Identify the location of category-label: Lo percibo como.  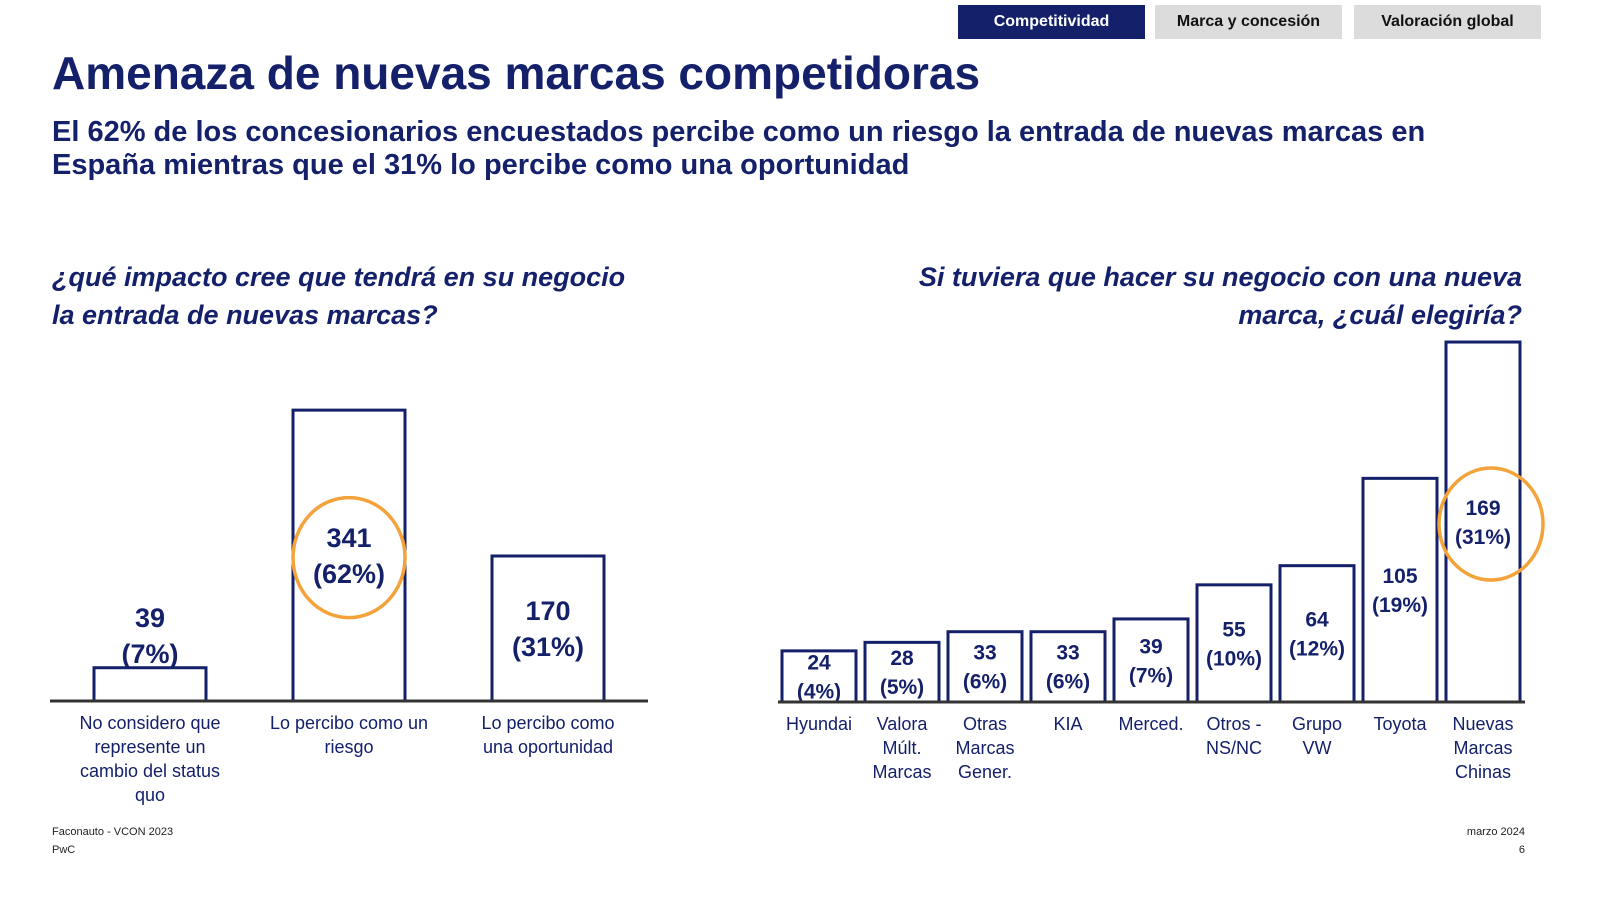
(547, 723).